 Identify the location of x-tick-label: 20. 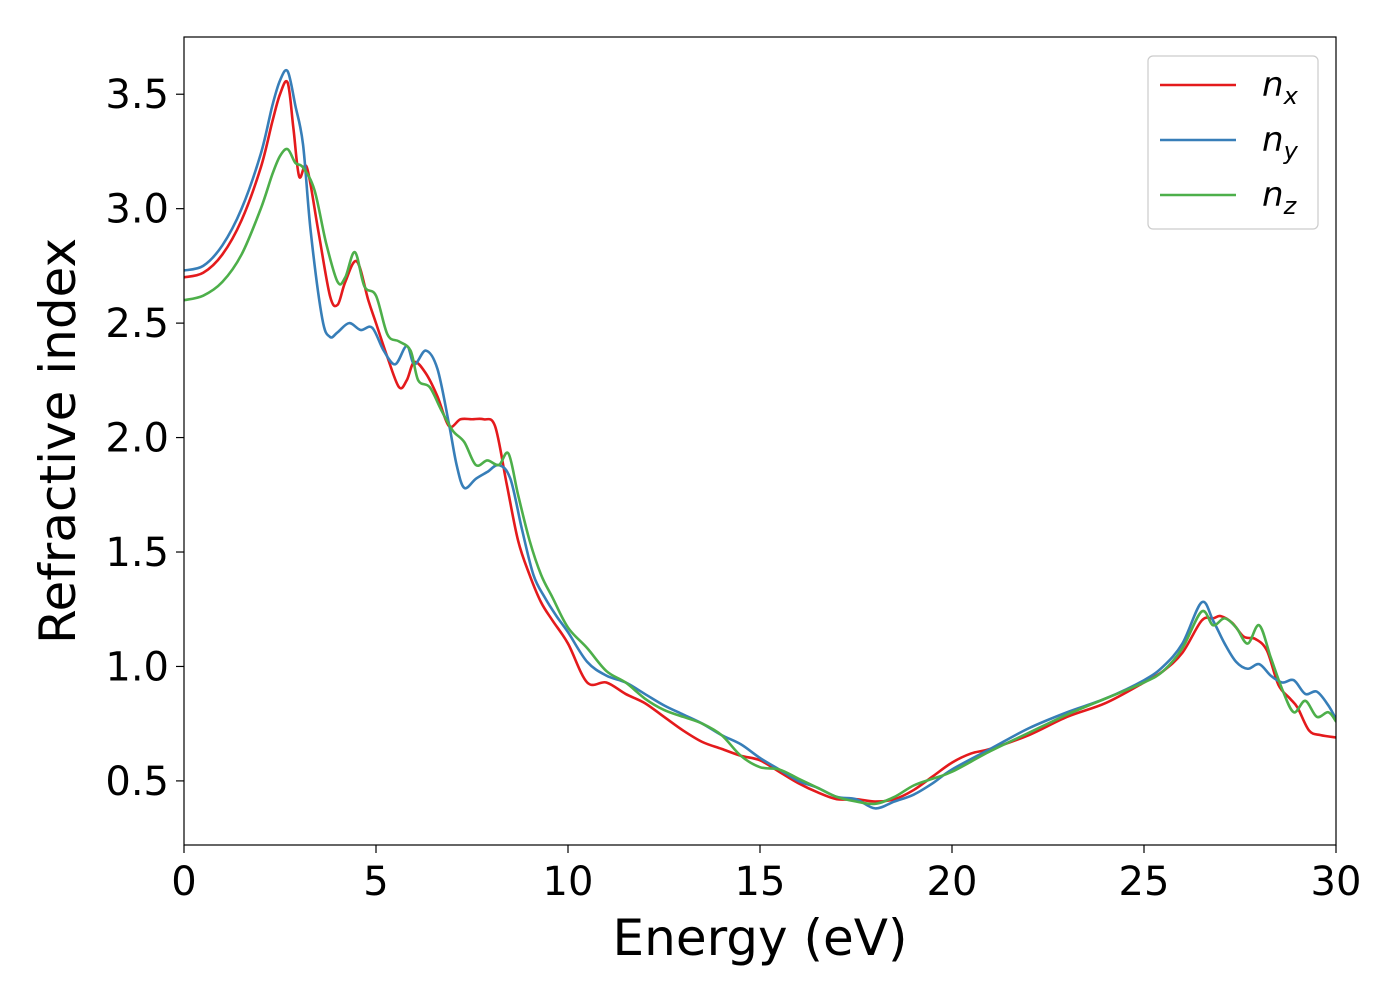
(952, 882).